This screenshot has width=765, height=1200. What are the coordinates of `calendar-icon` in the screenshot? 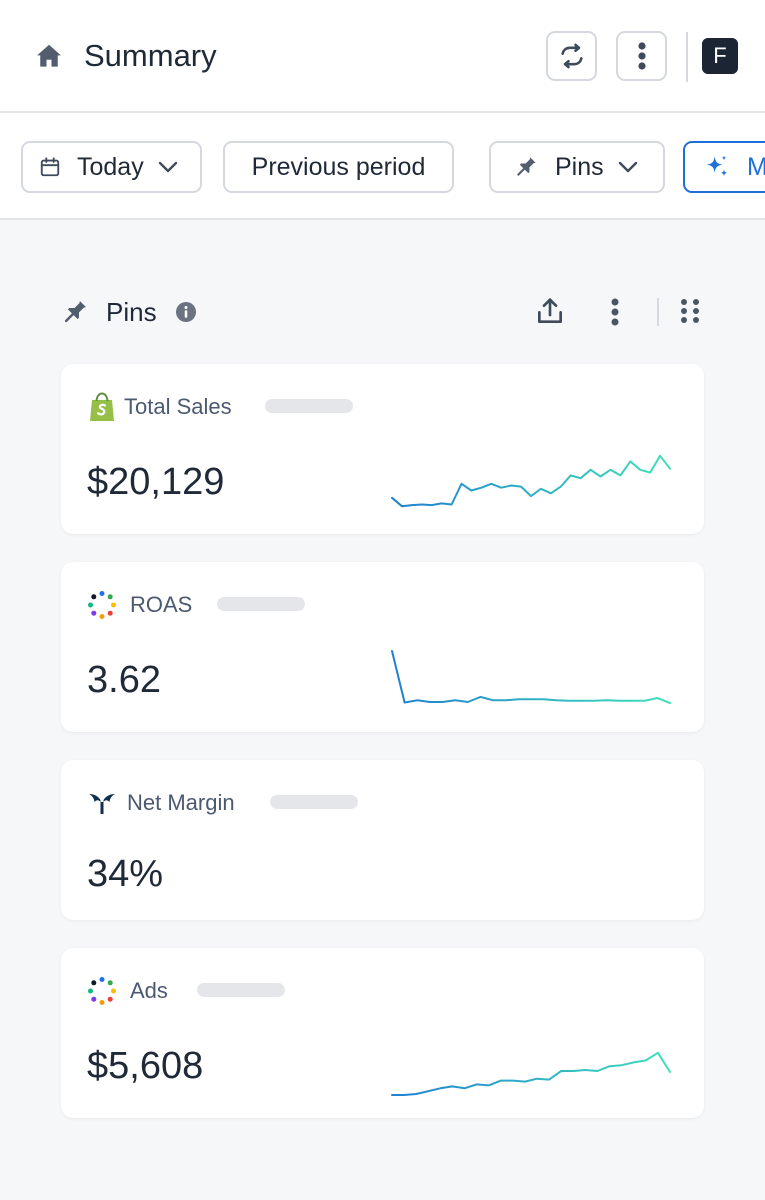 It's located at (50, 167).